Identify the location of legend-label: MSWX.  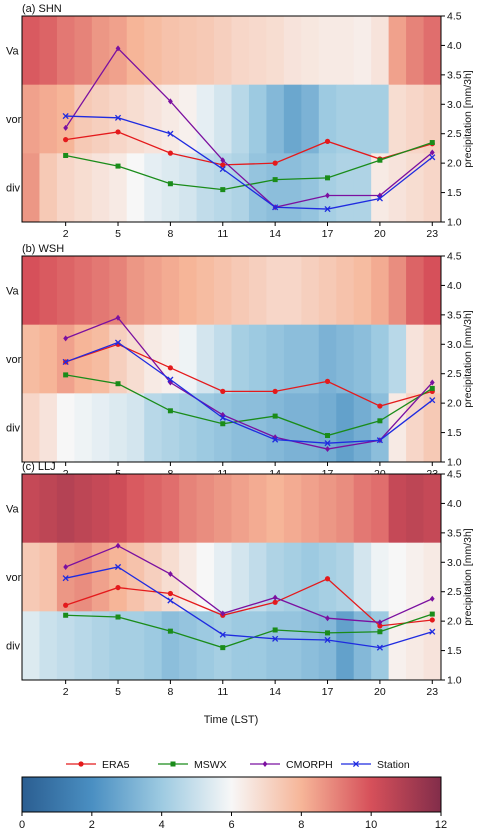
(210, 765).